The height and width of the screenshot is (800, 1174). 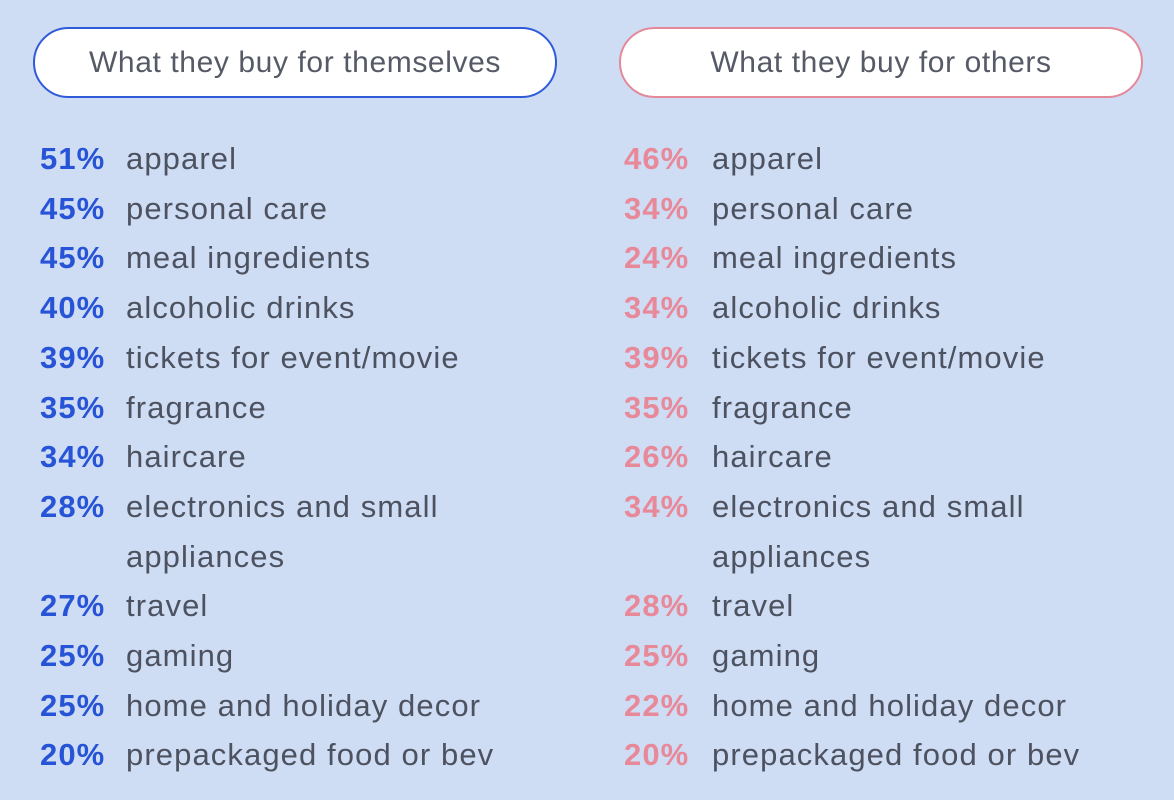 I want to click on item-percent: 22%, so click(x=657, y=705).